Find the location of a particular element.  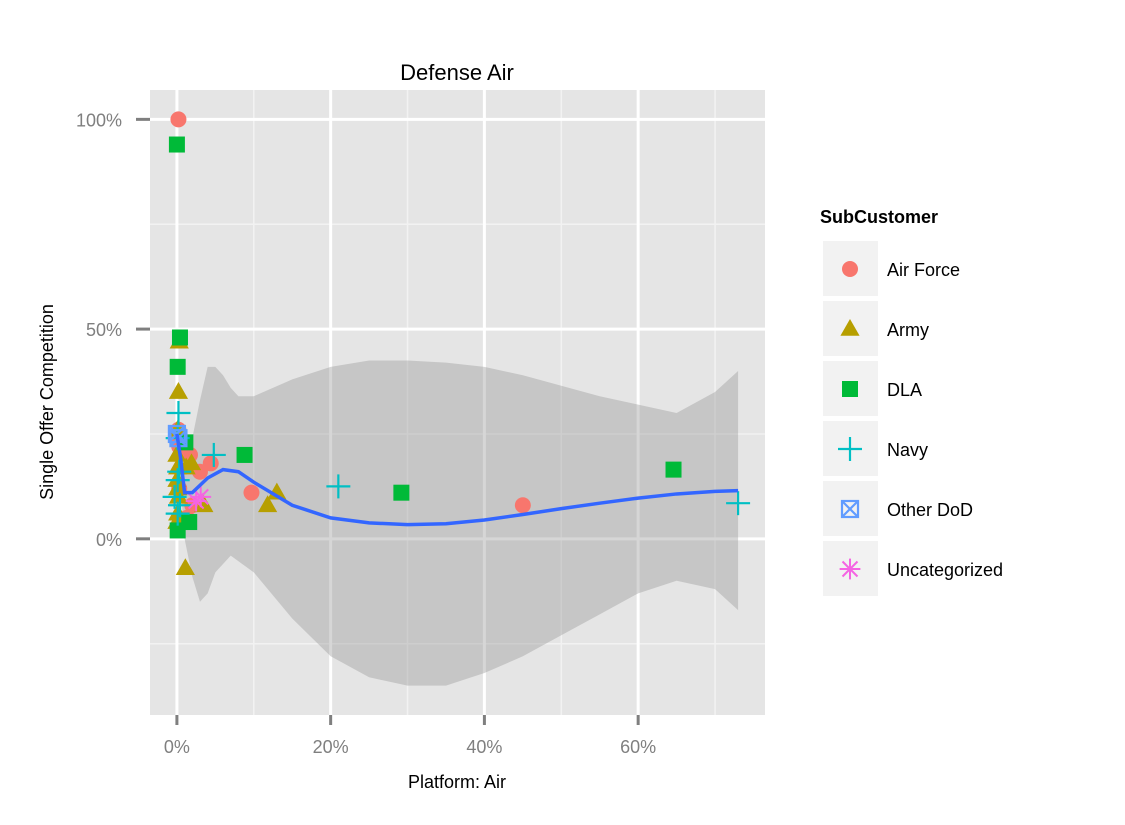

legend-symbol-other-dod is located at coordinates (850, 509).